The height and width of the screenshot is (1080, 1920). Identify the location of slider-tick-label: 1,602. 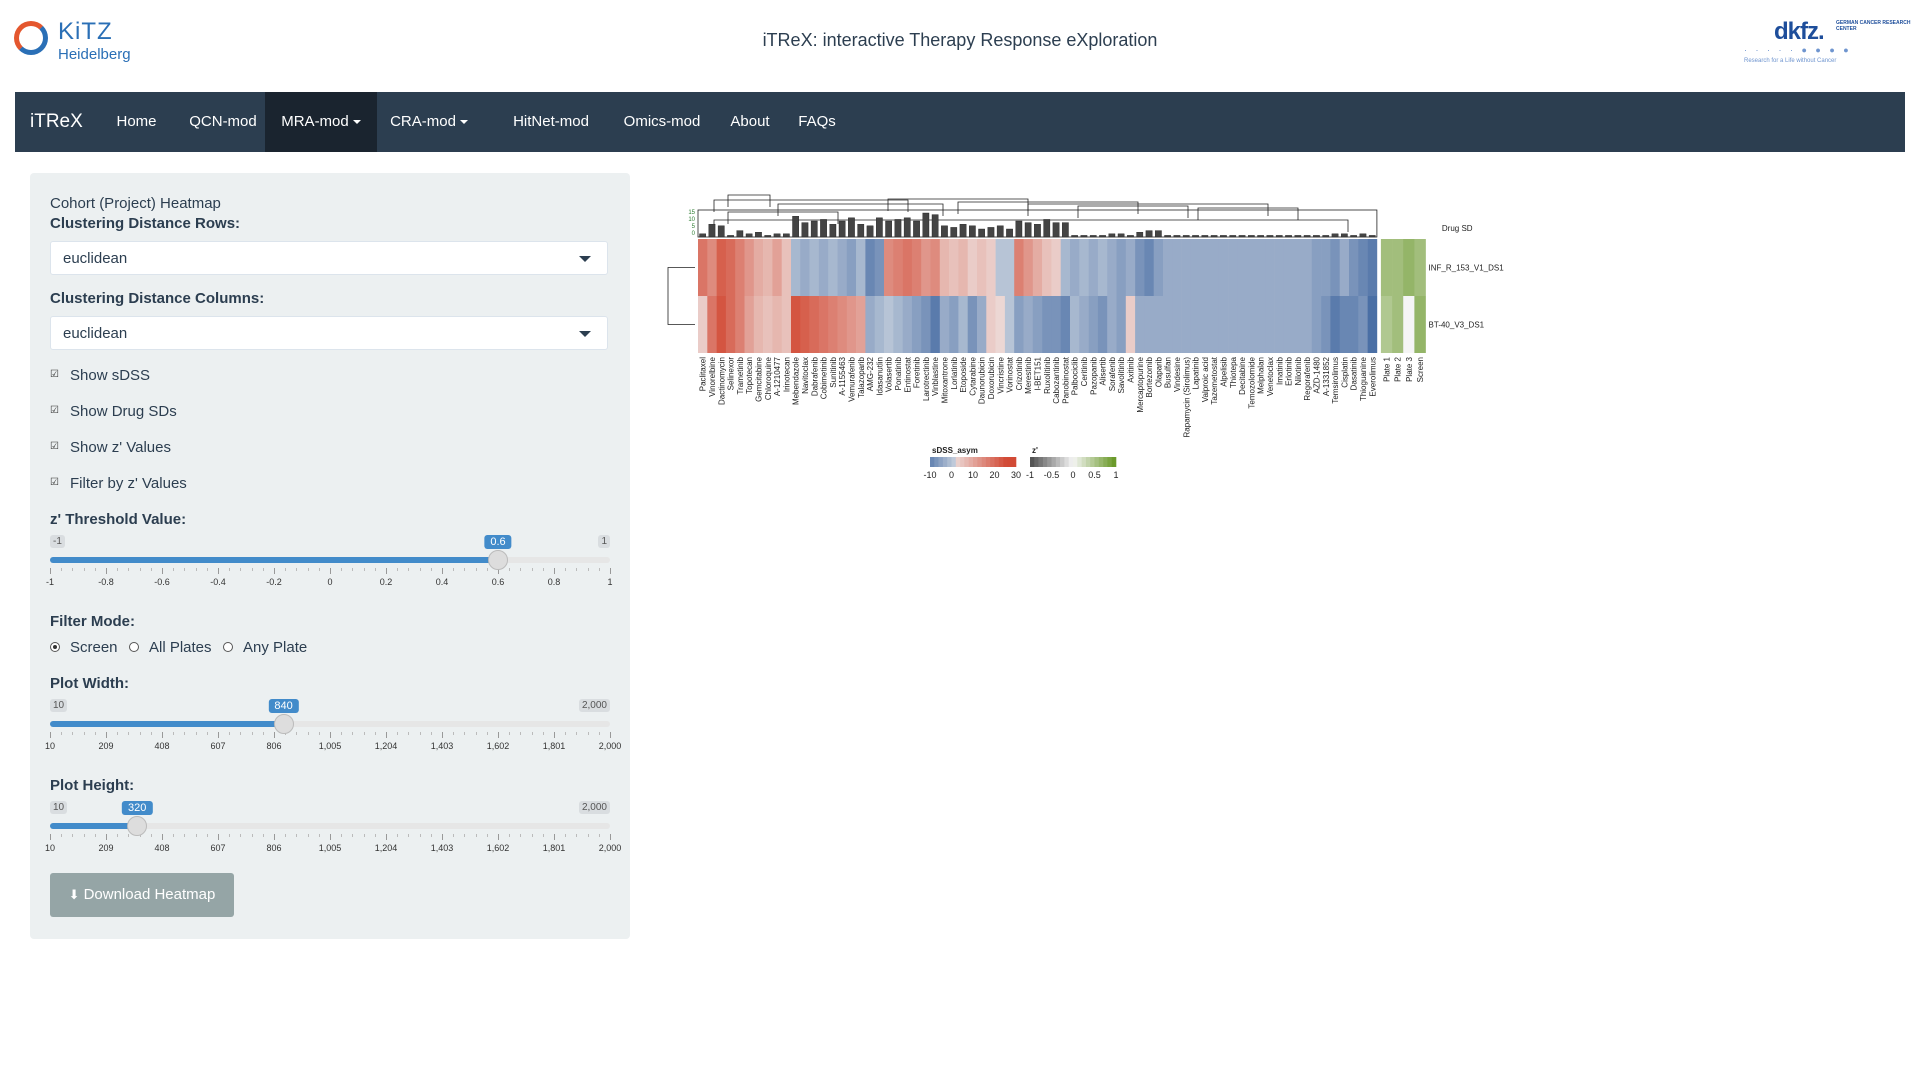
(498, 848).